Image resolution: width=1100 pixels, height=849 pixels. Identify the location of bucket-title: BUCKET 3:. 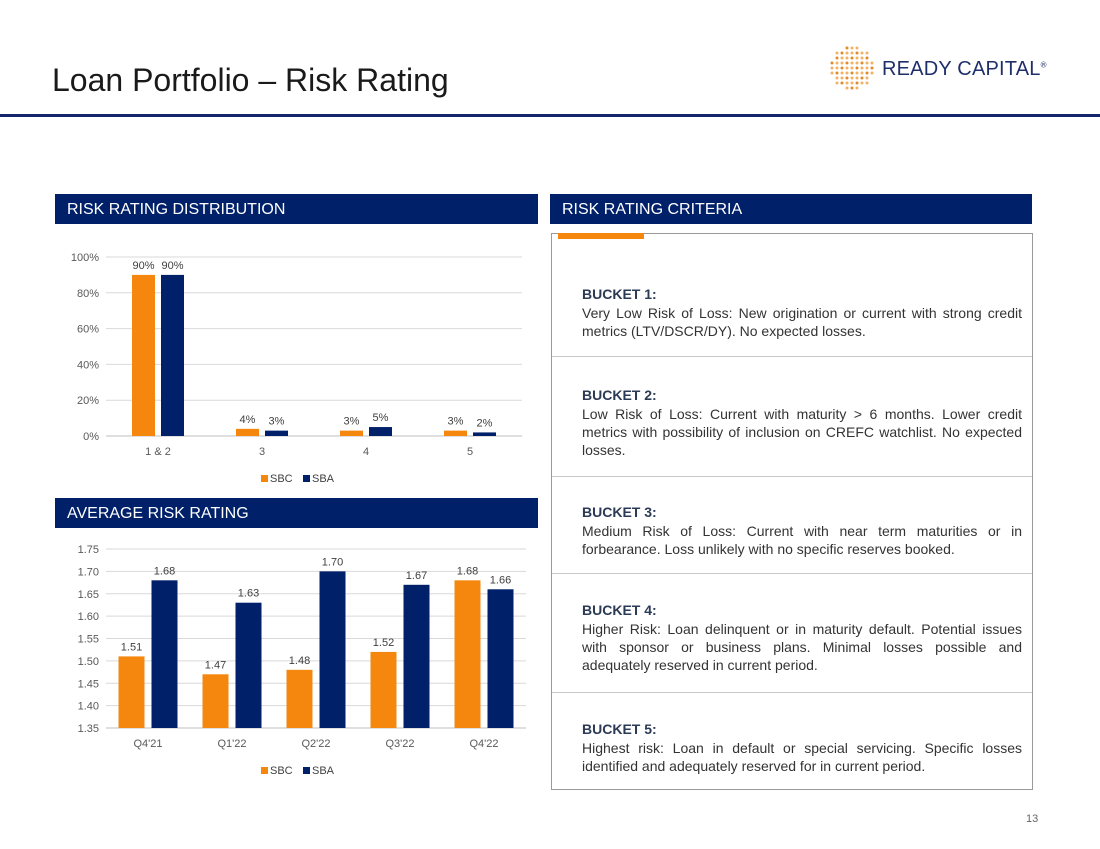
(619, 512).